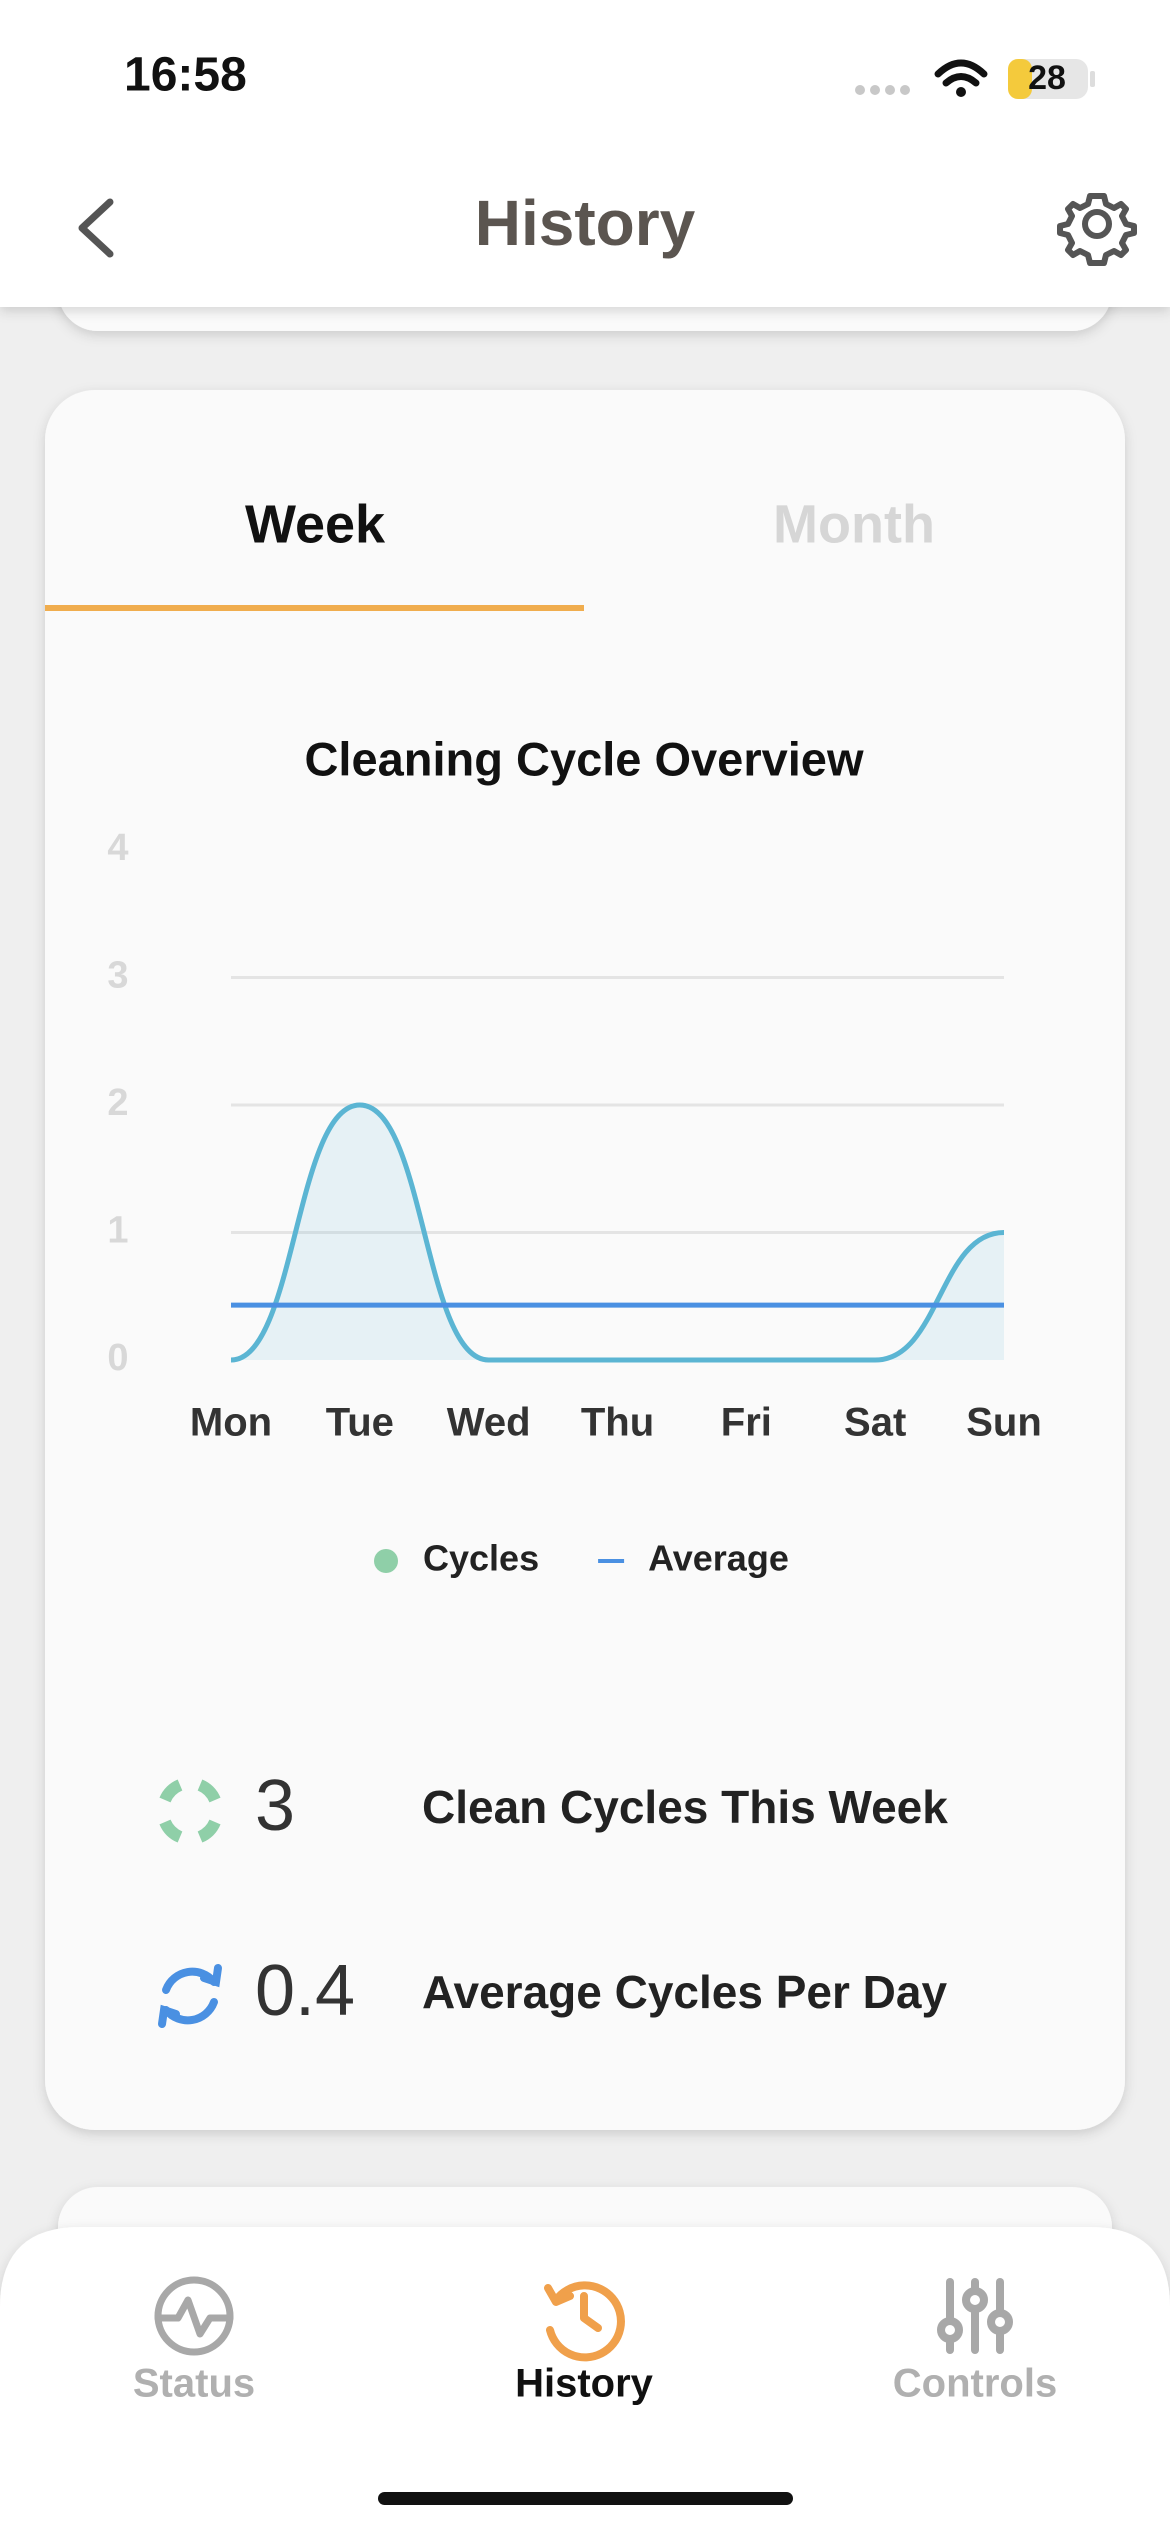  Describe the element at coordinates (718, 1558) in the screenshot. I see `legend-label: Average` at that location.